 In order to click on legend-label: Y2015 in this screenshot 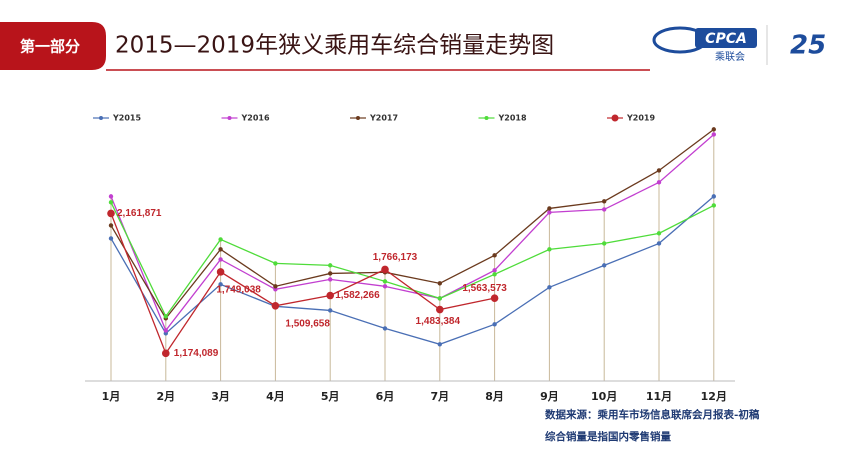, I will do `click(126, 118)`.